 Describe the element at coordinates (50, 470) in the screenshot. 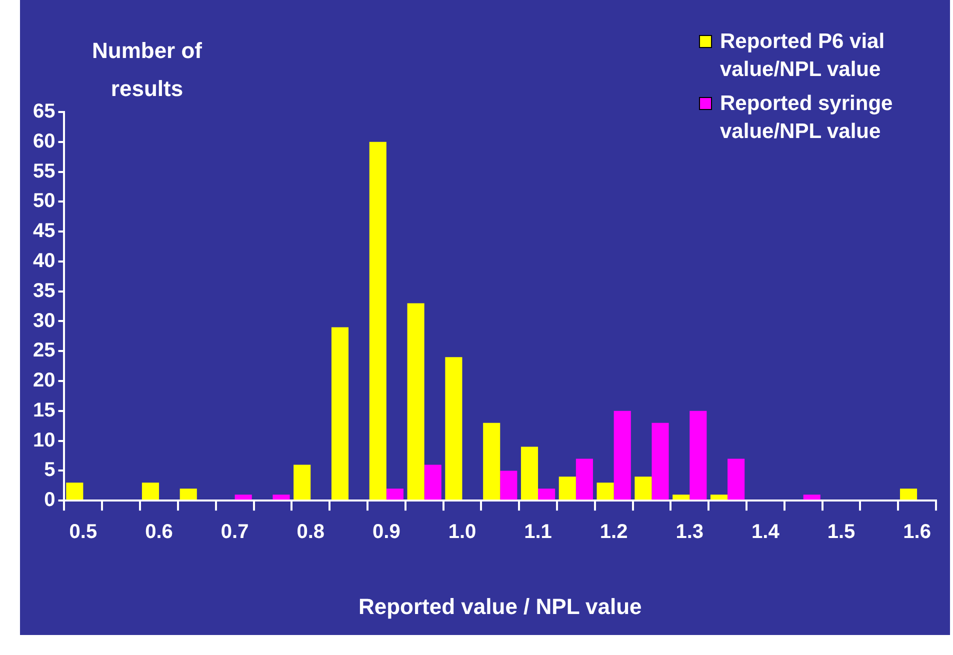

I see `y-tick-label: 5` at that location.